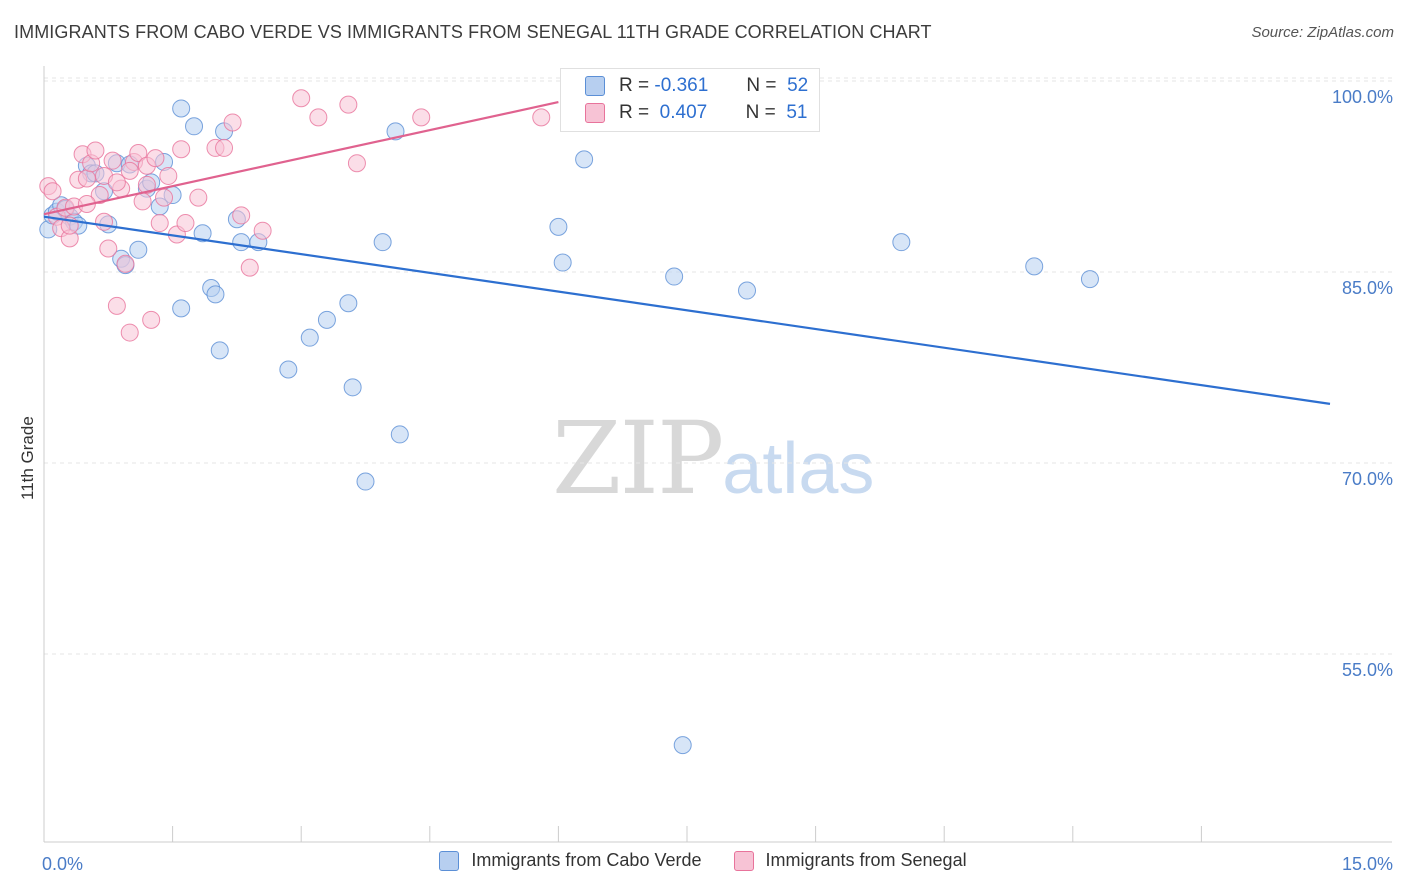  What do you see at coordinates (1367, 670) in the screenshot?
I see `y-tick-label: 55.0%` at bounding box center [1367, 670].